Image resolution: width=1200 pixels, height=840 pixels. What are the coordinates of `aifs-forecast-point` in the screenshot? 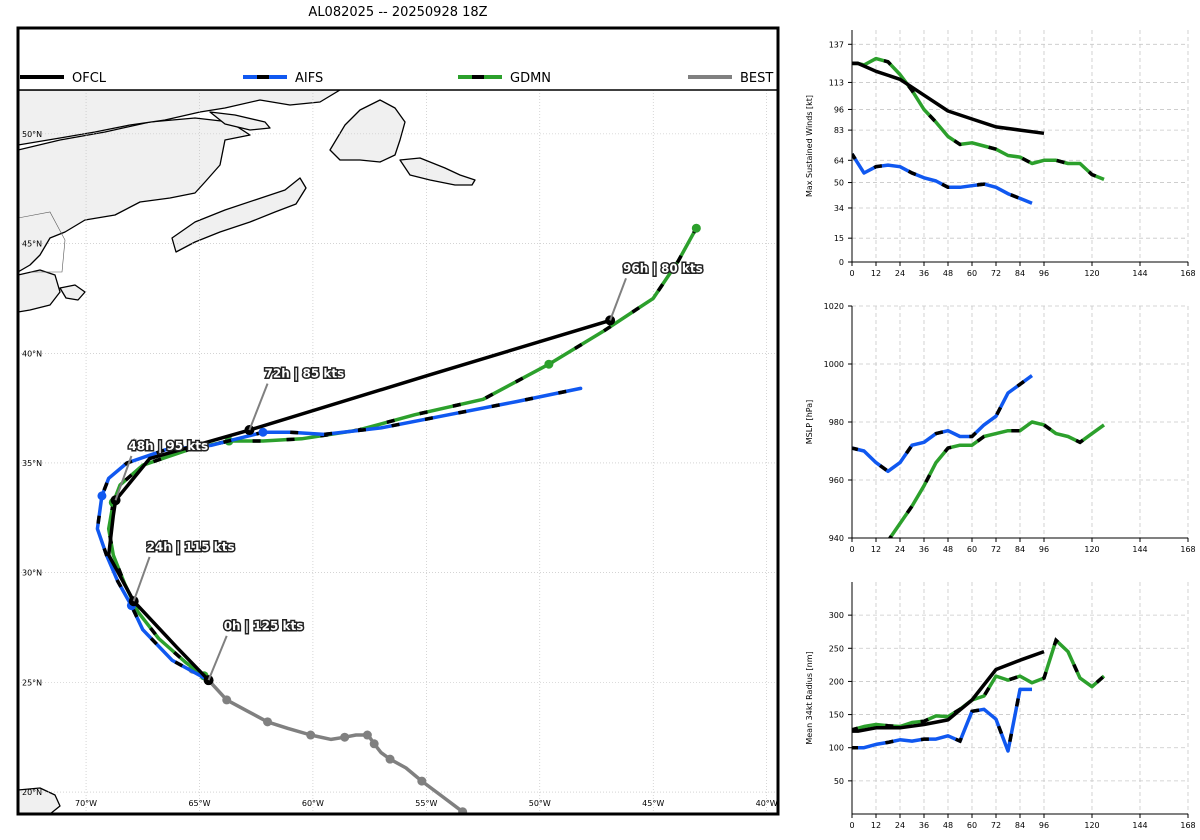 It's located at (263, 432).